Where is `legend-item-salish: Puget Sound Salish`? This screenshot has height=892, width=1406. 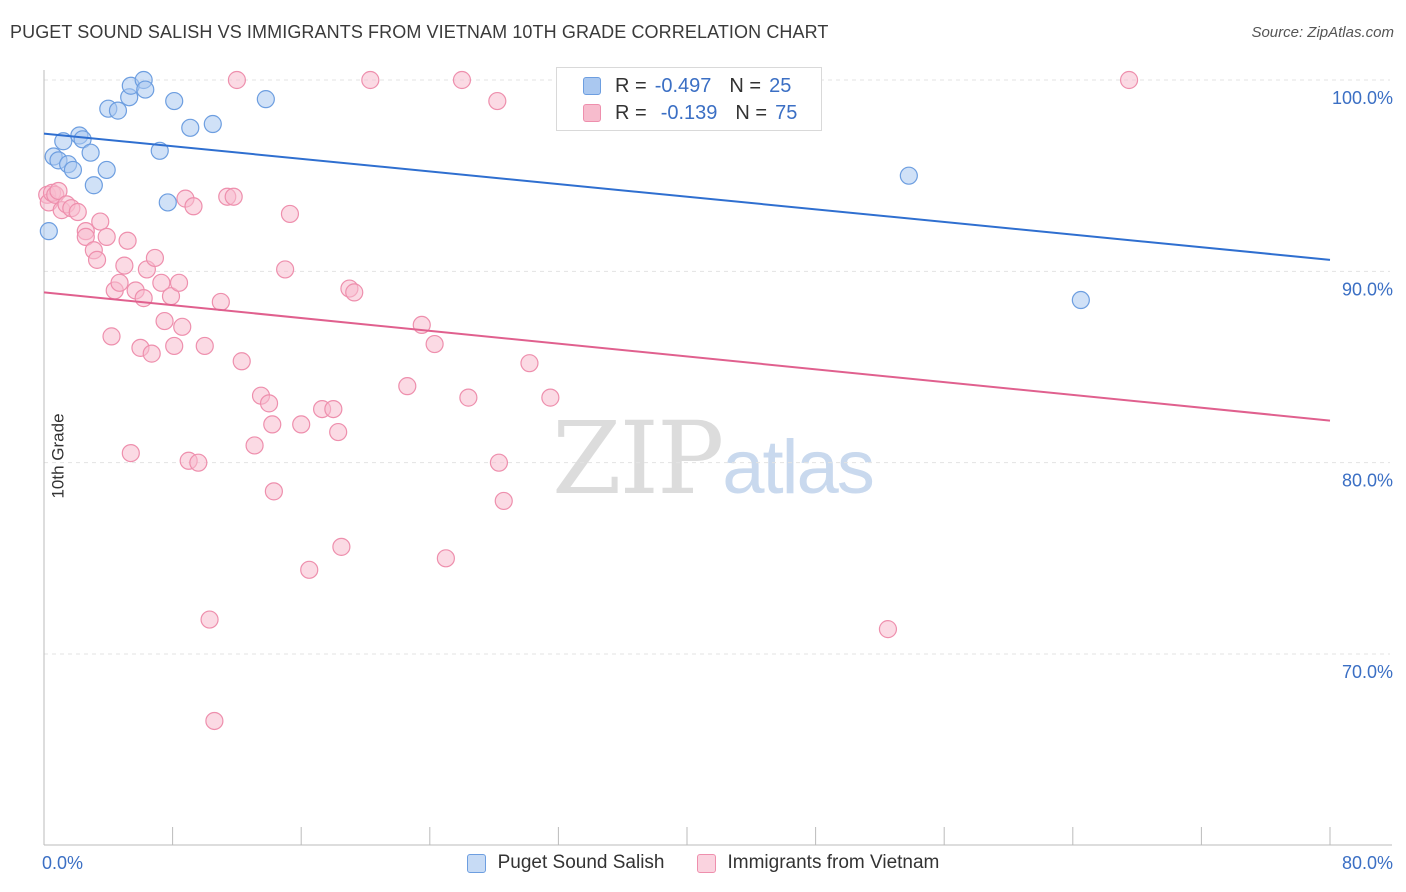
legend-item-salish: Puget Sound Salish is located at coordinates (565, 863).